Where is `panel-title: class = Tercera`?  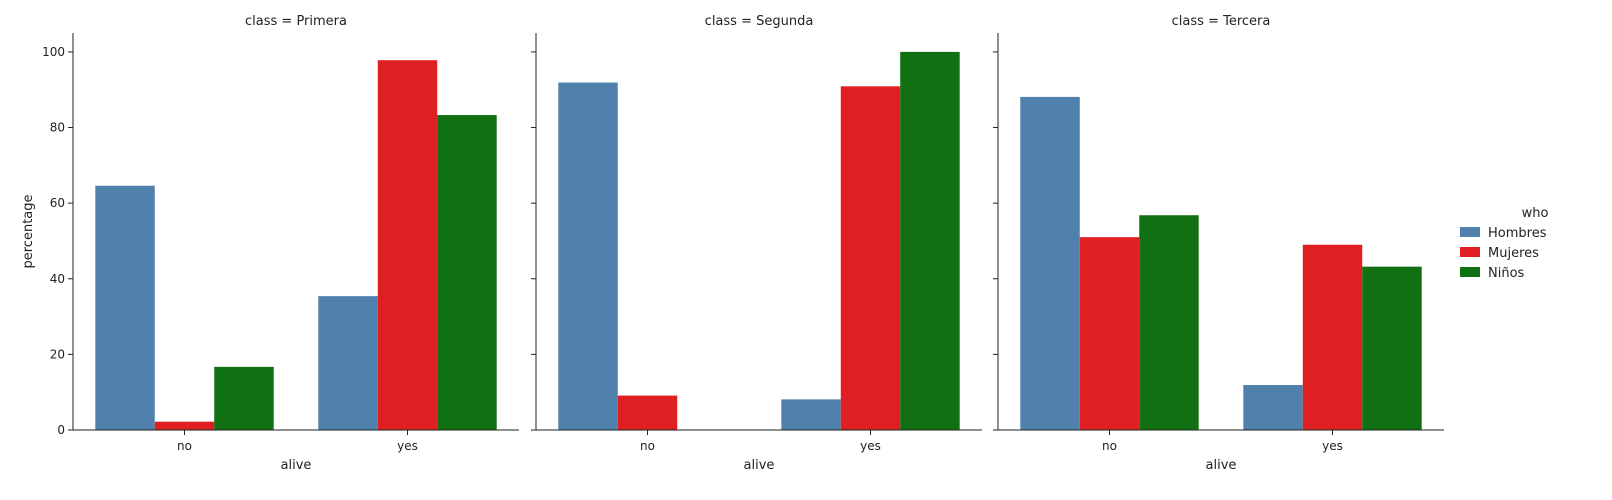 panel-title: class = Tercera is located at coordinates (1221, 21).